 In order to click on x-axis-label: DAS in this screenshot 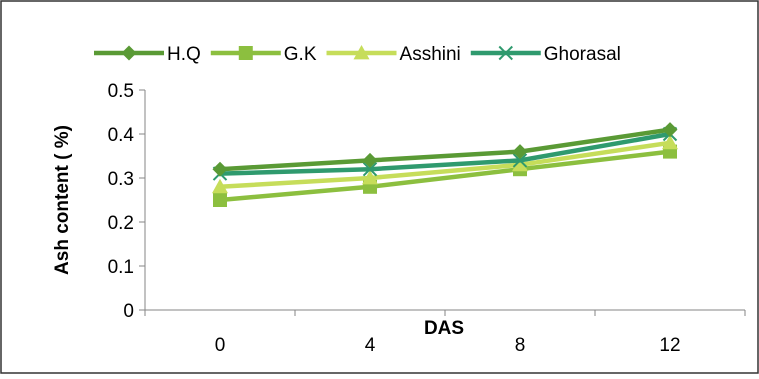, I will do `click(444, 328)`.